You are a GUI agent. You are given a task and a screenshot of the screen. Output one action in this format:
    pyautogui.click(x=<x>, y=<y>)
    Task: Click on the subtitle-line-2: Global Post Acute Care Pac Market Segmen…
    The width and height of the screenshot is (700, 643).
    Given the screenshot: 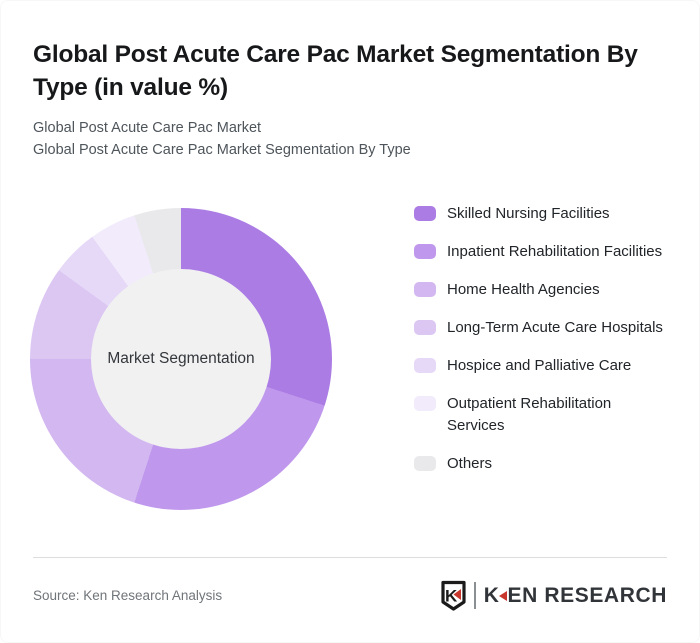 What is the action you would take?
    pyautogui.click(x=222, y=149)
    